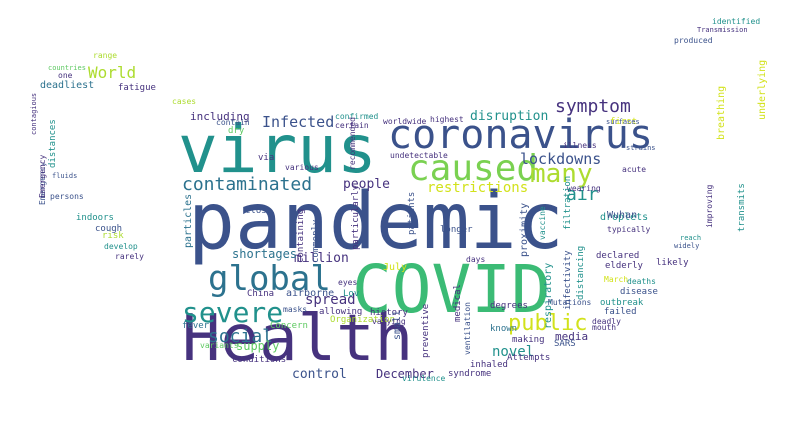  Describe the element at coordinates (622, 215) in the screenshot. I see `word-wuhan: Wuhan` at that location.